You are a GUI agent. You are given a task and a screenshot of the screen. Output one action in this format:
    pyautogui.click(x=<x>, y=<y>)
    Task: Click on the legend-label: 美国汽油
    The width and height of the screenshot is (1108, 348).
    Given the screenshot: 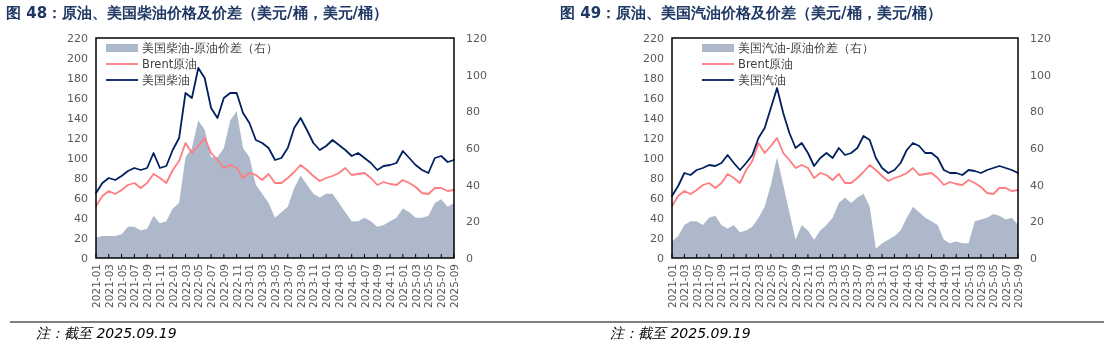 What is the action you would take?
    pyautogui.click(x=762, y=80)
    